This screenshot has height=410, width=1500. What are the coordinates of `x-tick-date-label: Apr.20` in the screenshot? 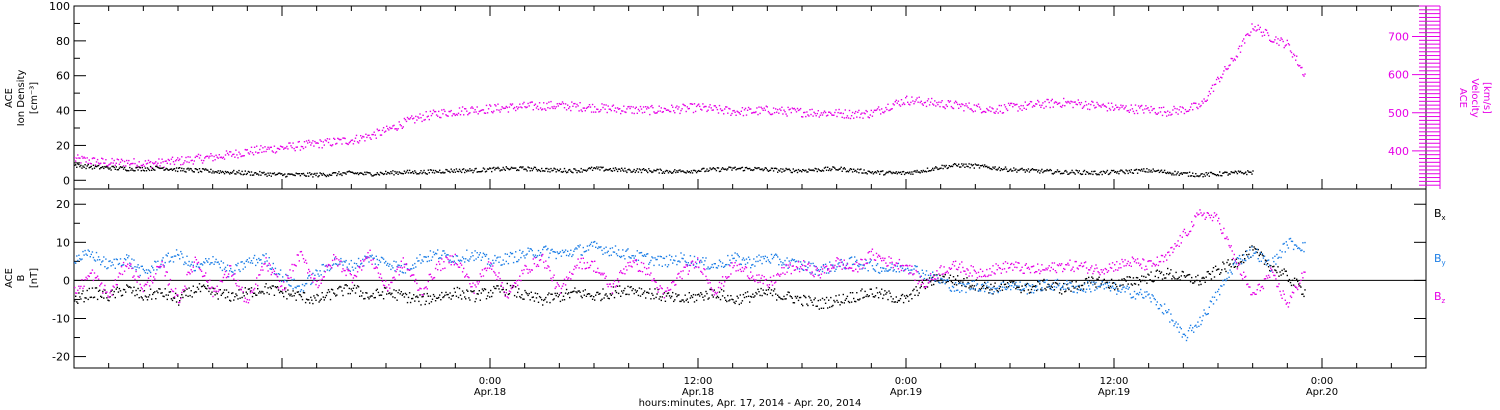 It's located at (1322, 392).